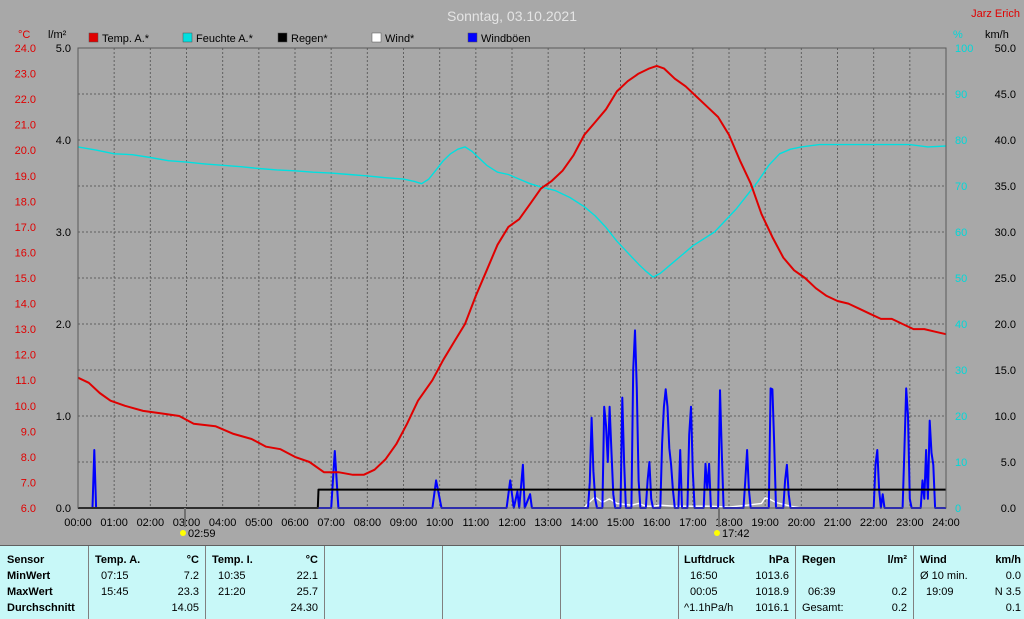 The height and width of the screenshot is (619, 1024). Describe the element at coordinates (1005, 325) in the screenshot. I see `wind-axis-tick: 20.0` at that location.